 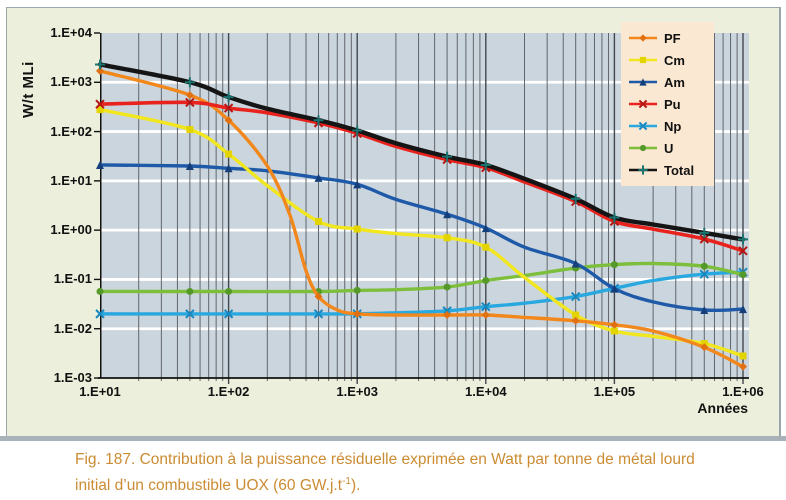 I want to click on legend-item-u: U, so click(x=667, y=148).